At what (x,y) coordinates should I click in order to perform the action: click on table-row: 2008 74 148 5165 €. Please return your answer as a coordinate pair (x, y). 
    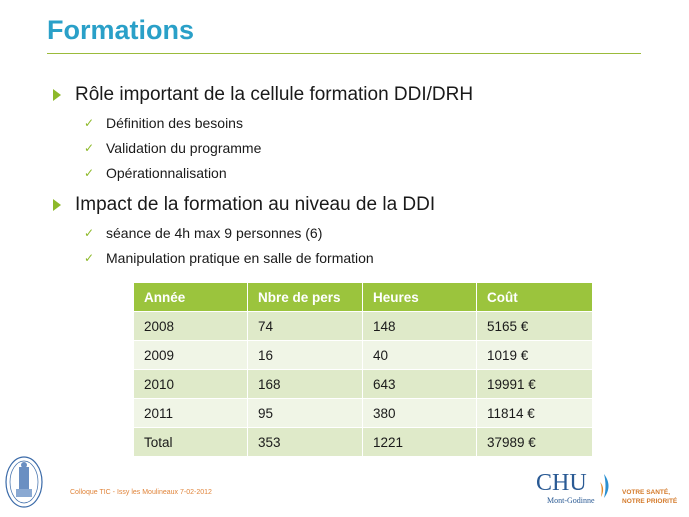
    Looking at the image, I should click on (363, 326).